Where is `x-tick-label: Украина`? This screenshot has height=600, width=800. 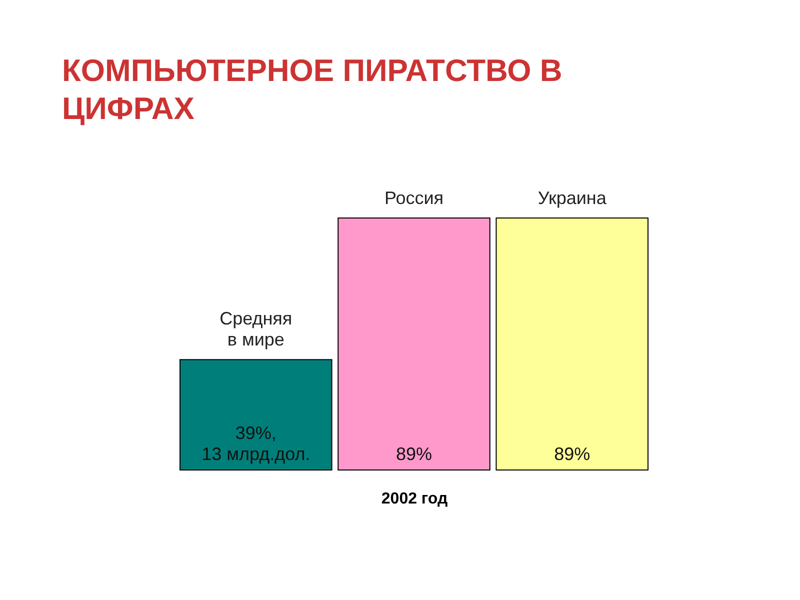
x-tick-label: Украина is located at coordinates (573, 198).